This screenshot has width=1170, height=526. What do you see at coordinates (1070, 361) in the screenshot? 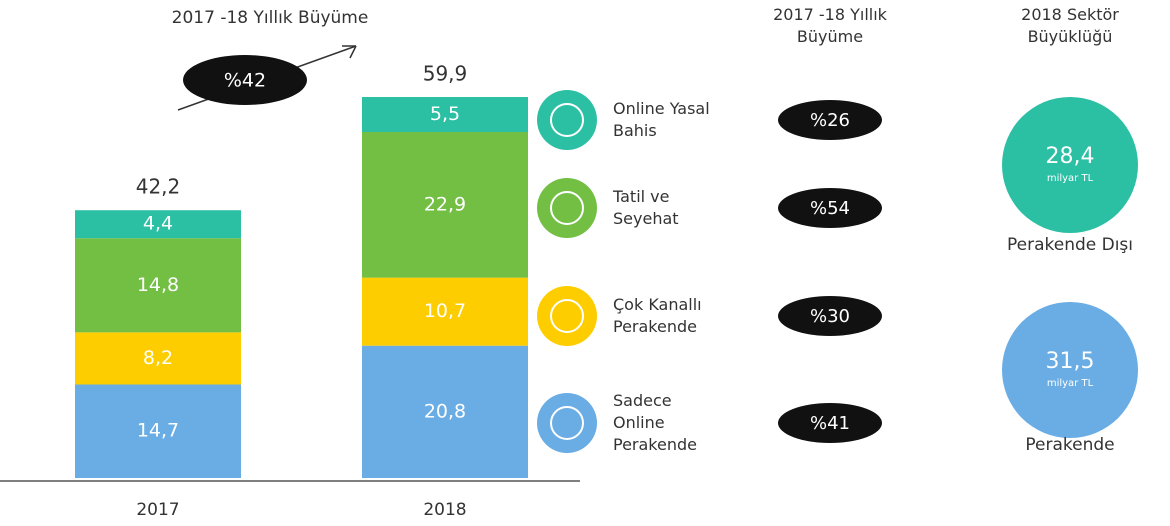
I see `sector-value: 31,5` at bounding box center [1070, 361].